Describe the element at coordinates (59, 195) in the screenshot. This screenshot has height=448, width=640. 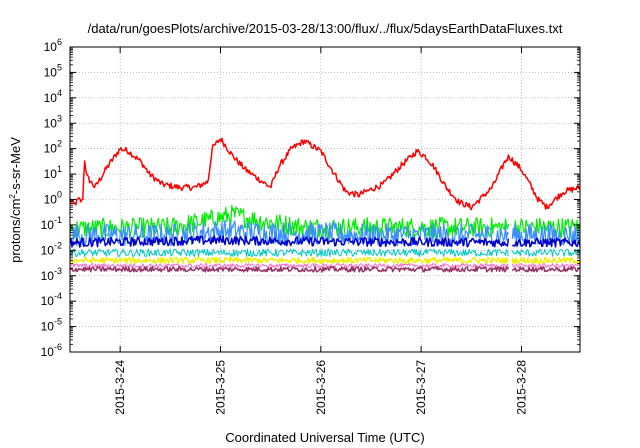
I see `y-tick-exponent: 0` at that location.